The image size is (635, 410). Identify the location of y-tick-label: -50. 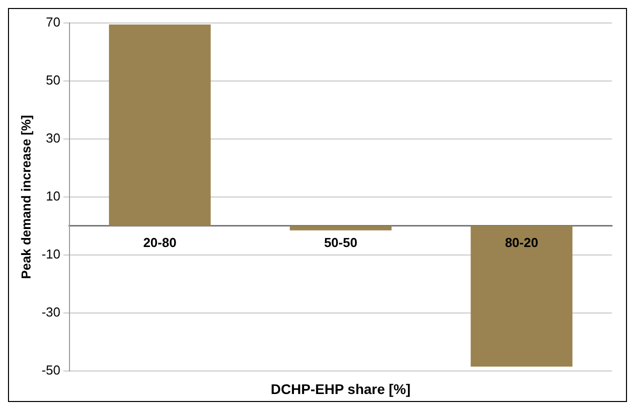
(51, 370).